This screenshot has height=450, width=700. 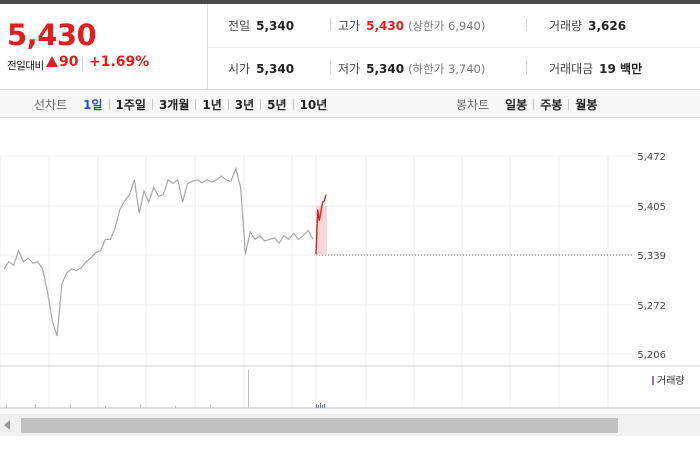 What do you see at coordinates (529, 104) in the screenshot?
I see `candle-chart-tabs: 봉차트 일봉 주봉 월봉` at bounding box center [529, 104].